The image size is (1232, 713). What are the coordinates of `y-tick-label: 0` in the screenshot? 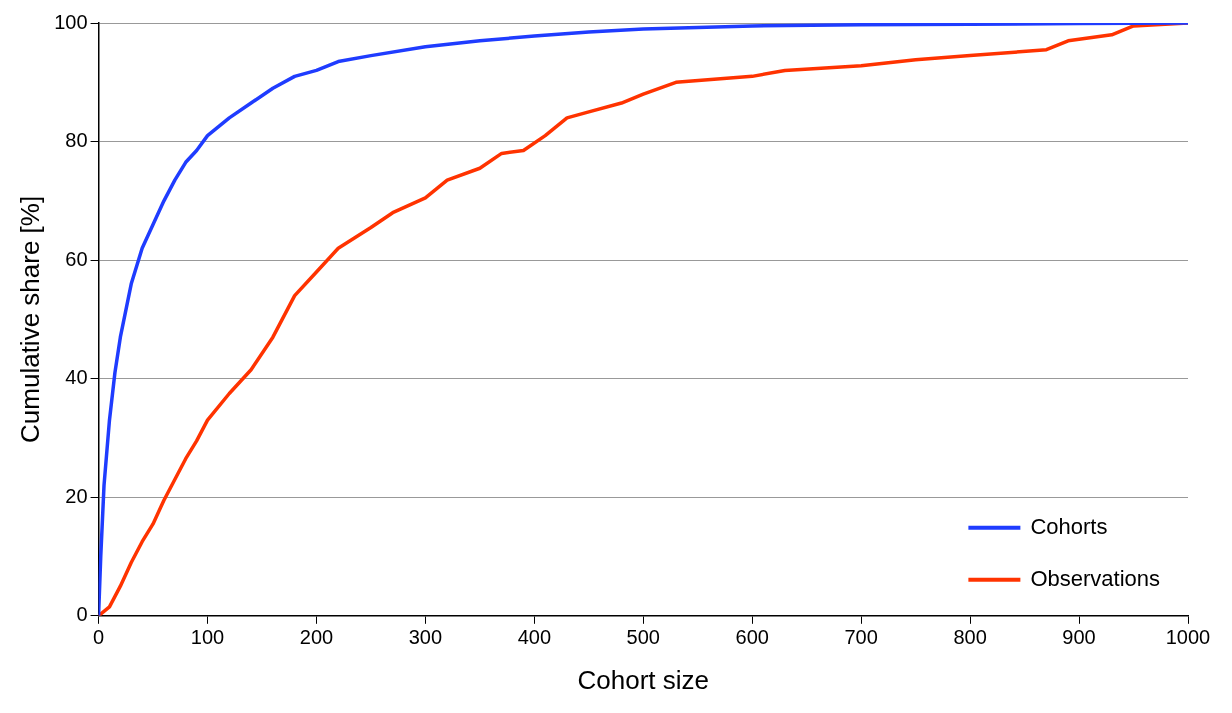 It's located at (82, 614).